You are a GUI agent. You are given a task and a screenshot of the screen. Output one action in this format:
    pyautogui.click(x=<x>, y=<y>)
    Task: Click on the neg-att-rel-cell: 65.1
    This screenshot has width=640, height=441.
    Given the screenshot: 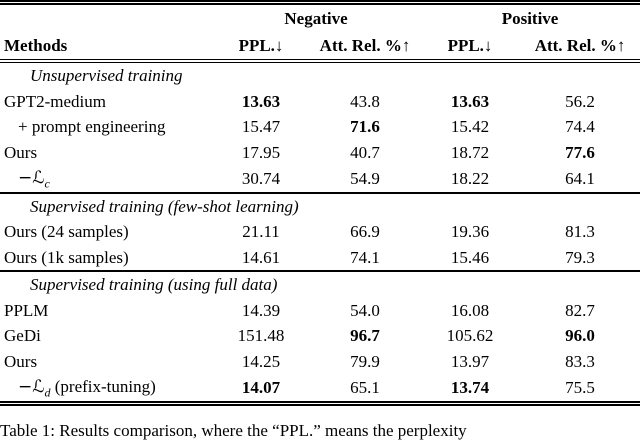 What is the action you would take?
    pyautogui.click(x=365, y=387)
    